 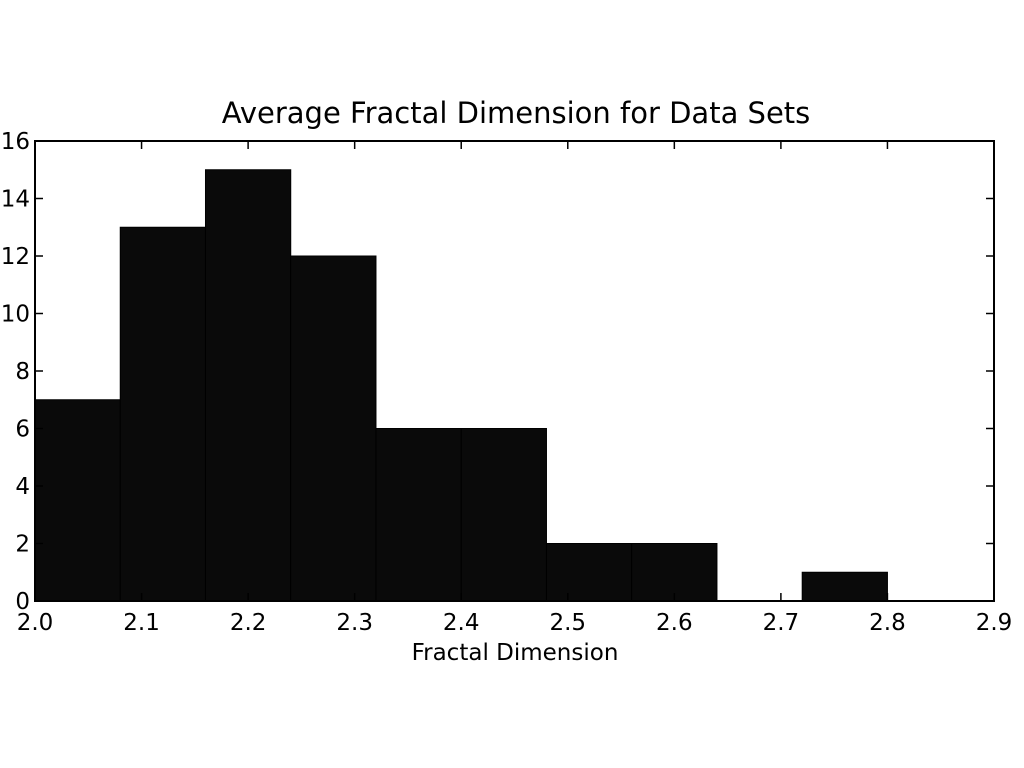 What do you see at coordinates (22, 430) in the screenshot?
I see `y-tick-label: 6` at bounding box center [22, 430].